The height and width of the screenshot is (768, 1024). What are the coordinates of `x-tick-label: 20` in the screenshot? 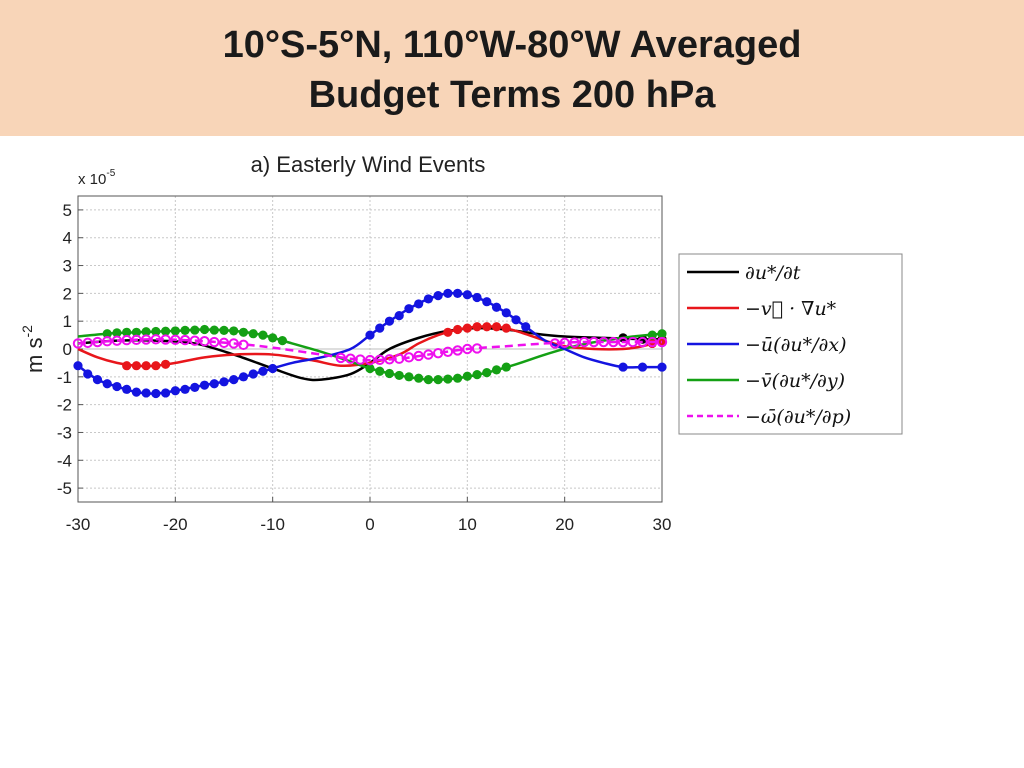 It's located at (564, 524).